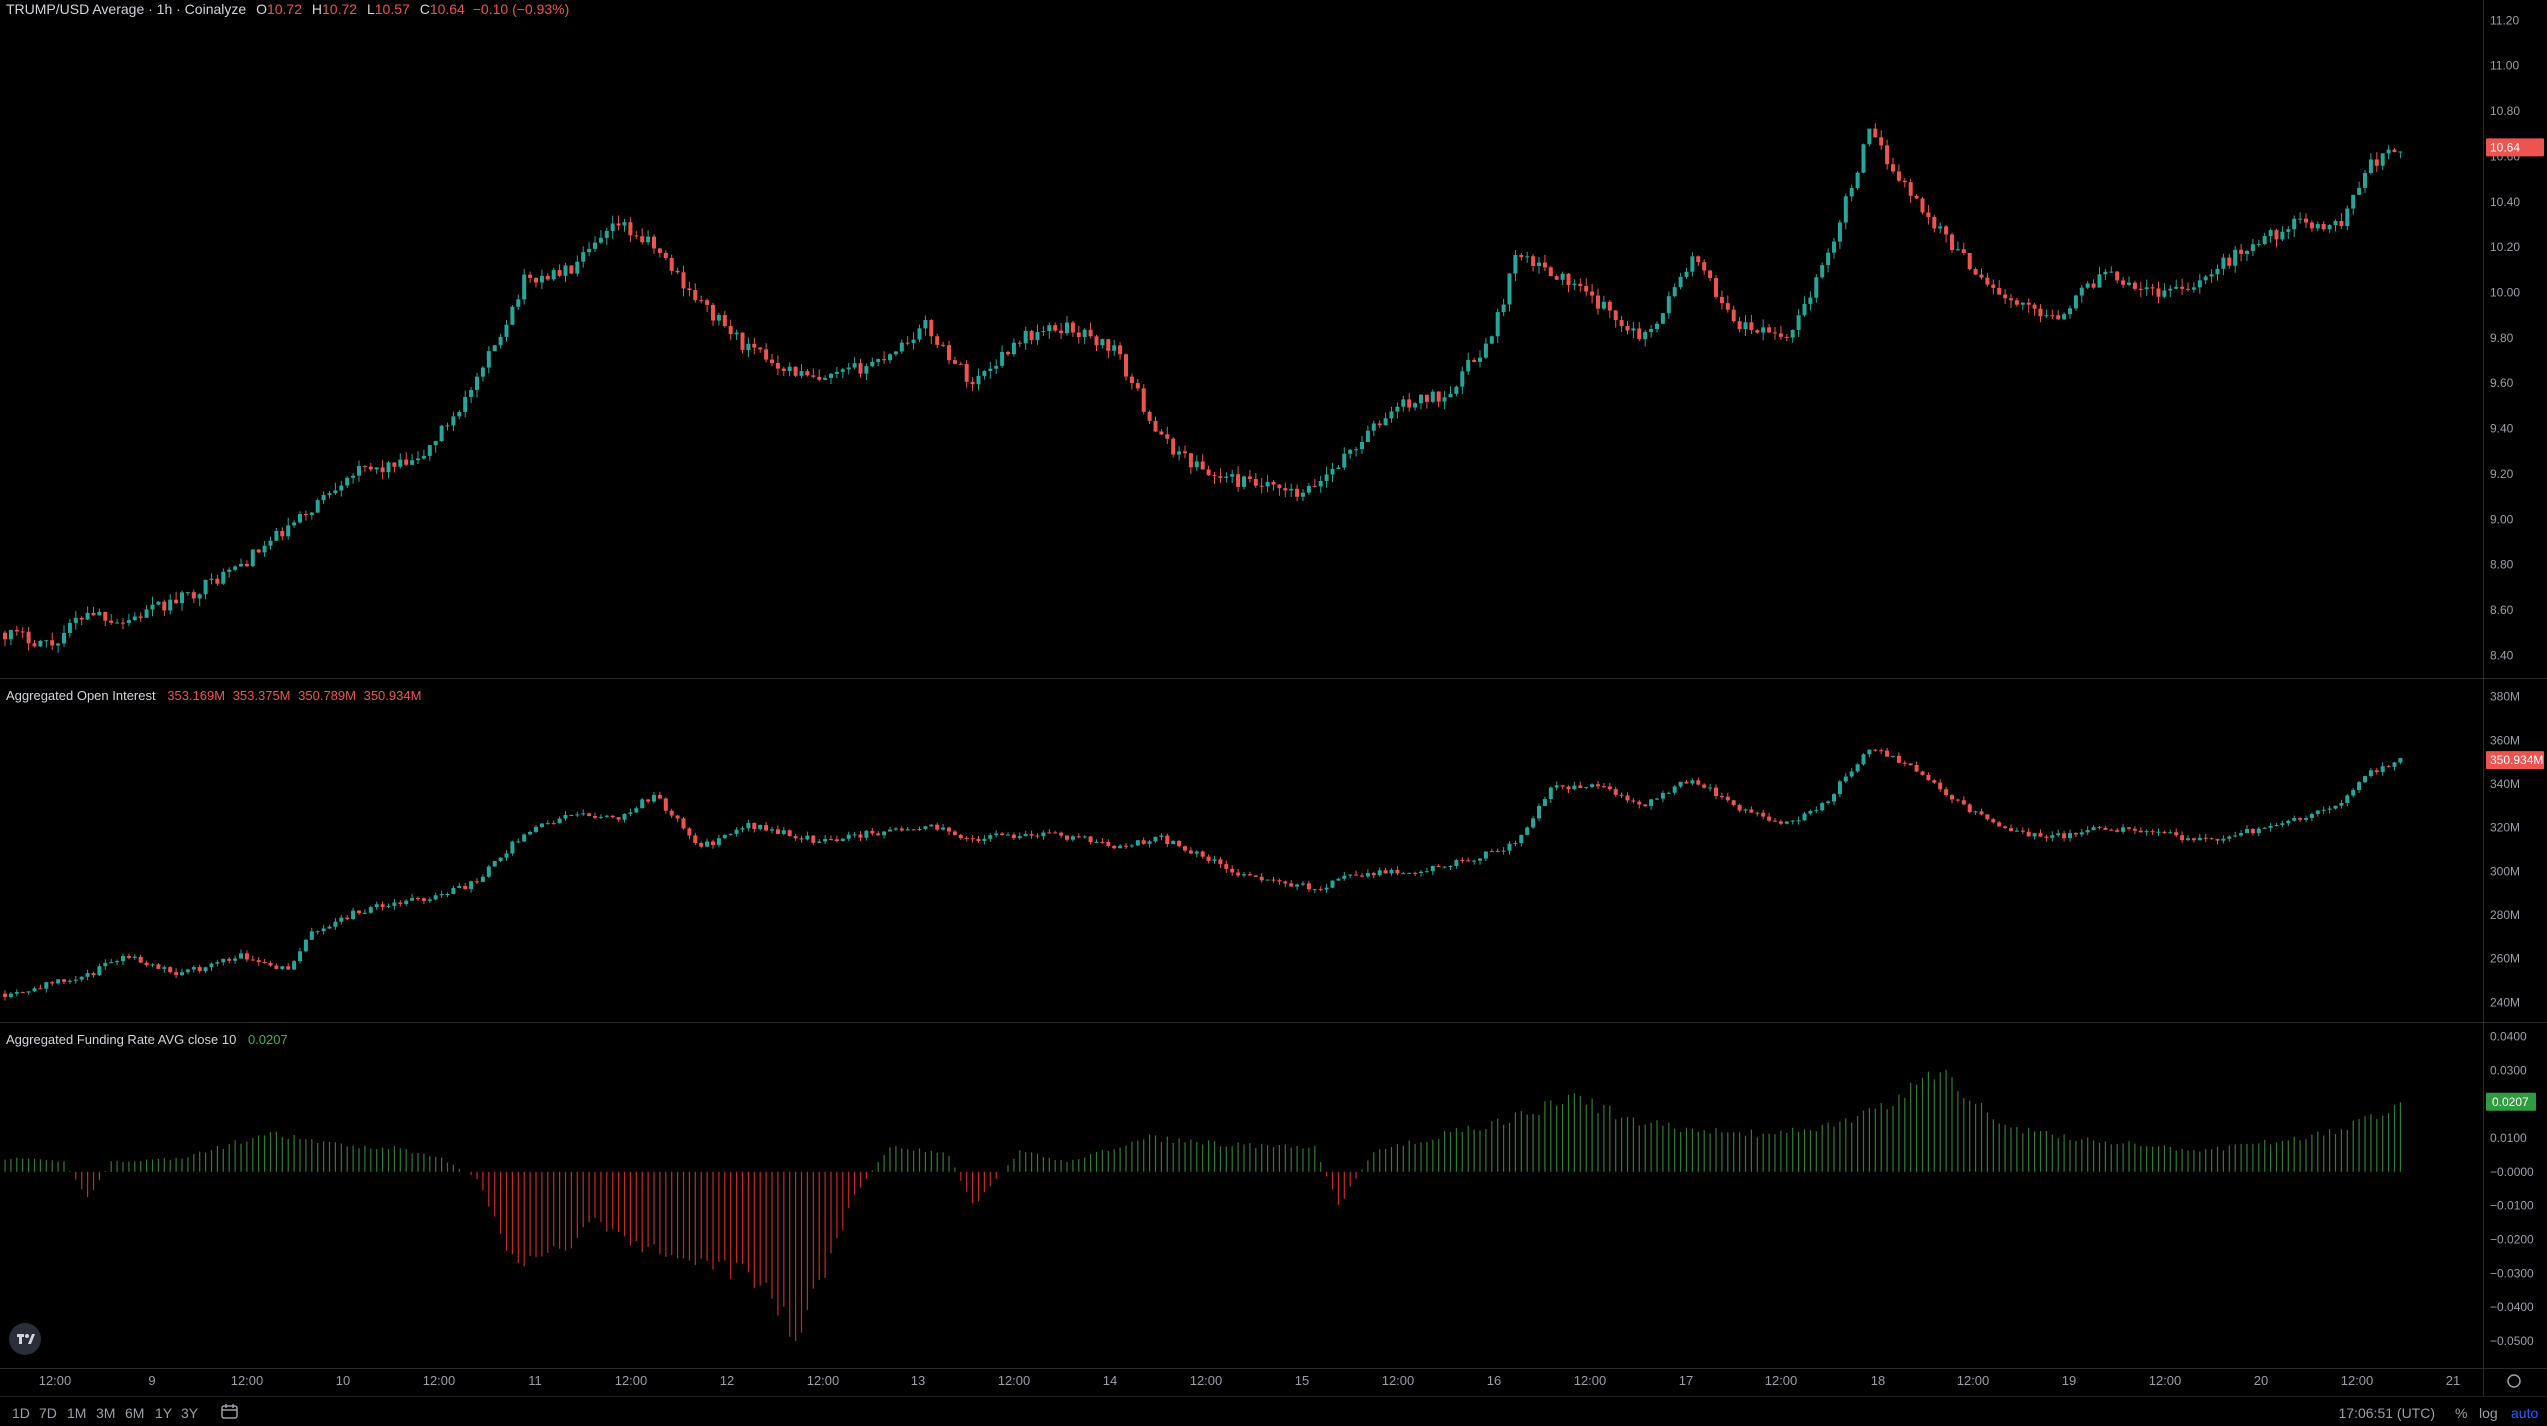 The image size is (2547, 1426). What do you see at coordinates (189, 1413) in the screenshot?
I see `range-3y: 3Y` at bounding box center [189, 1413].